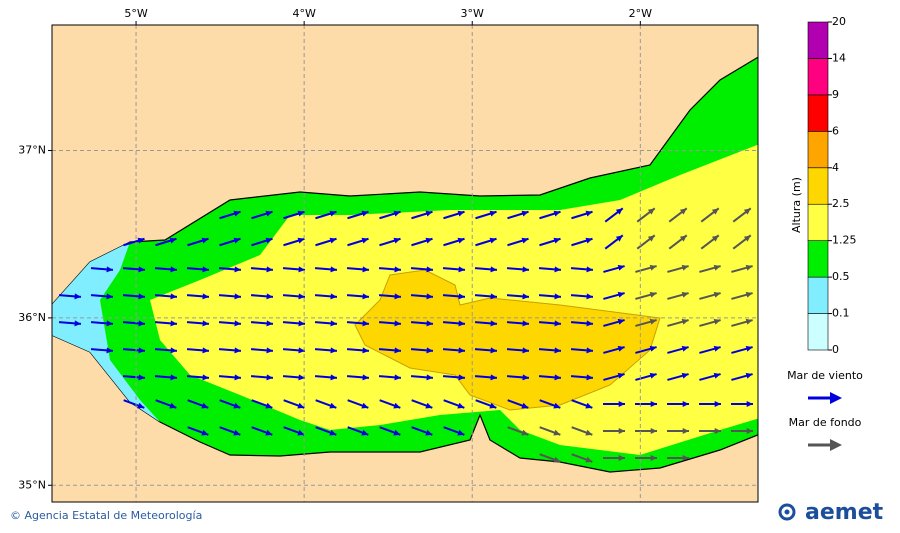 This screenshot has height=533, width=900. Describe the element at coordinates (818, 77) in the screenshot. I see `colorbar-segment` at that location.